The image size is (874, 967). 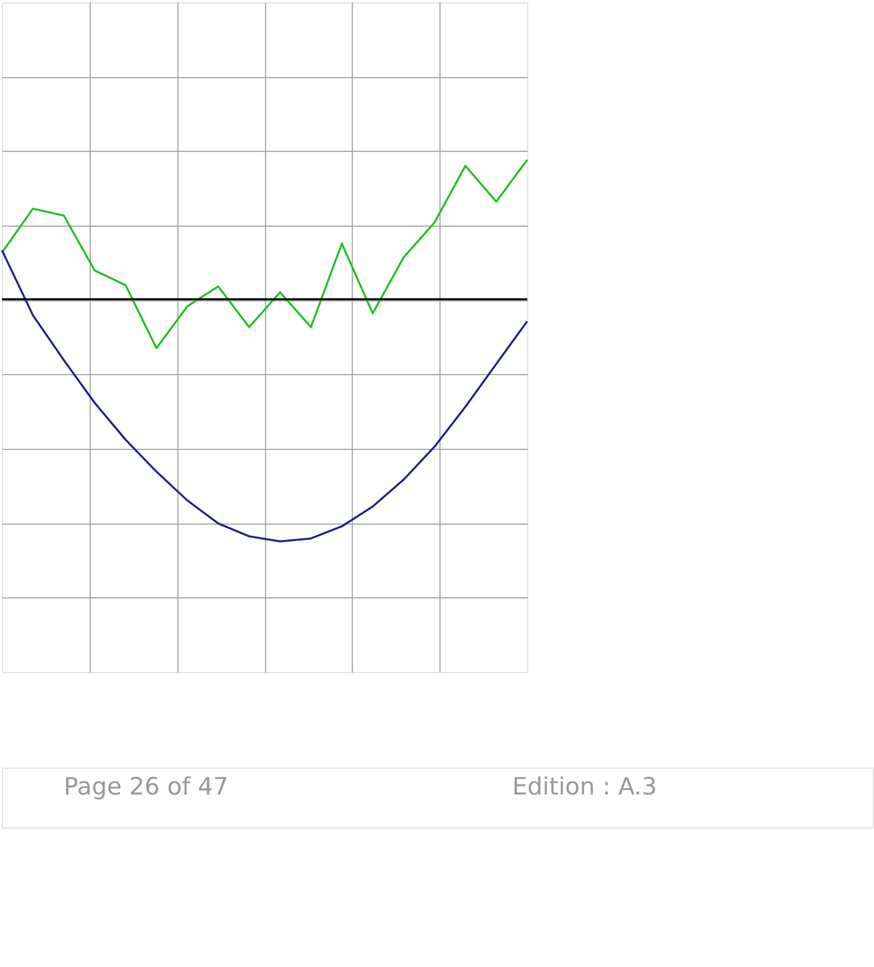 I want to click on text: Page 26 of 47, so click(x=146, y=786).